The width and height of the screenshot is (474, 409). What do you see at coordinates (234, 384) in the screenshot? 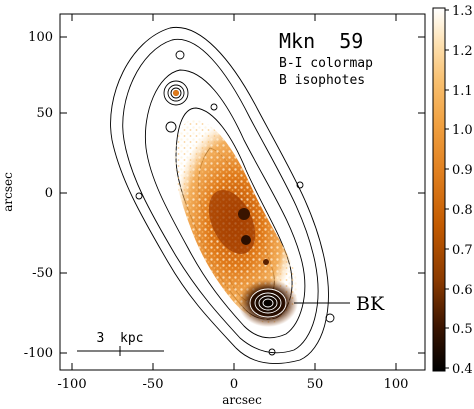
I see `x-tick-label: 0` at bounding box center [234, 384].